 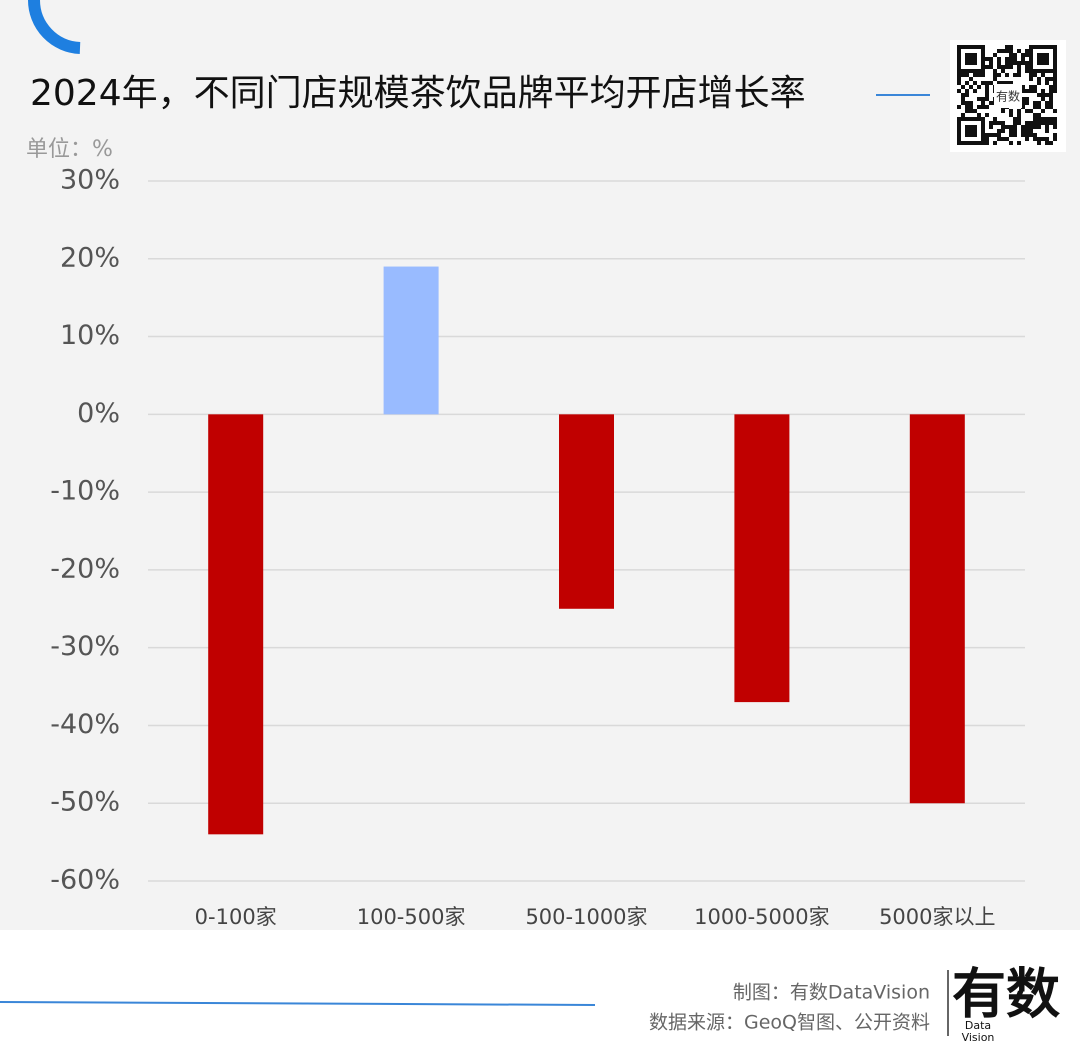 I want to click on y-tick-label: 20%, so click(x=90, y=257).